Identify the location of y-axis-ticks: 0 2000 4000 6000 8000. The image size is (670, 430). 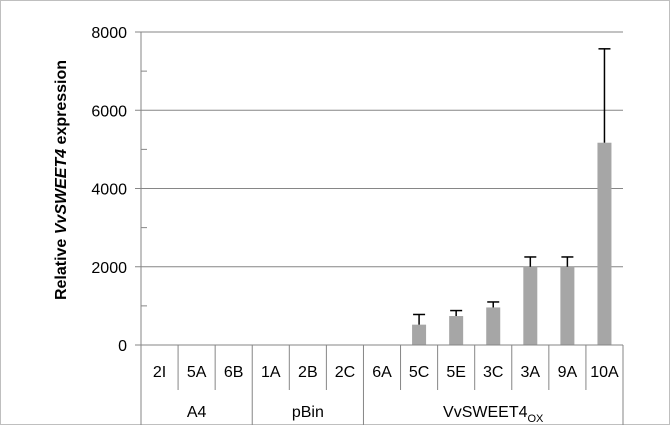
(119, 190).